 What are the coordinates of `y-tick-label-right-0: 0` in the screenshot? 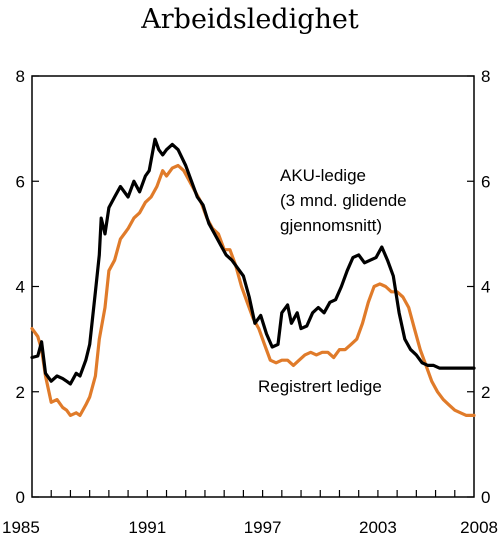 It's located at (485, 497).